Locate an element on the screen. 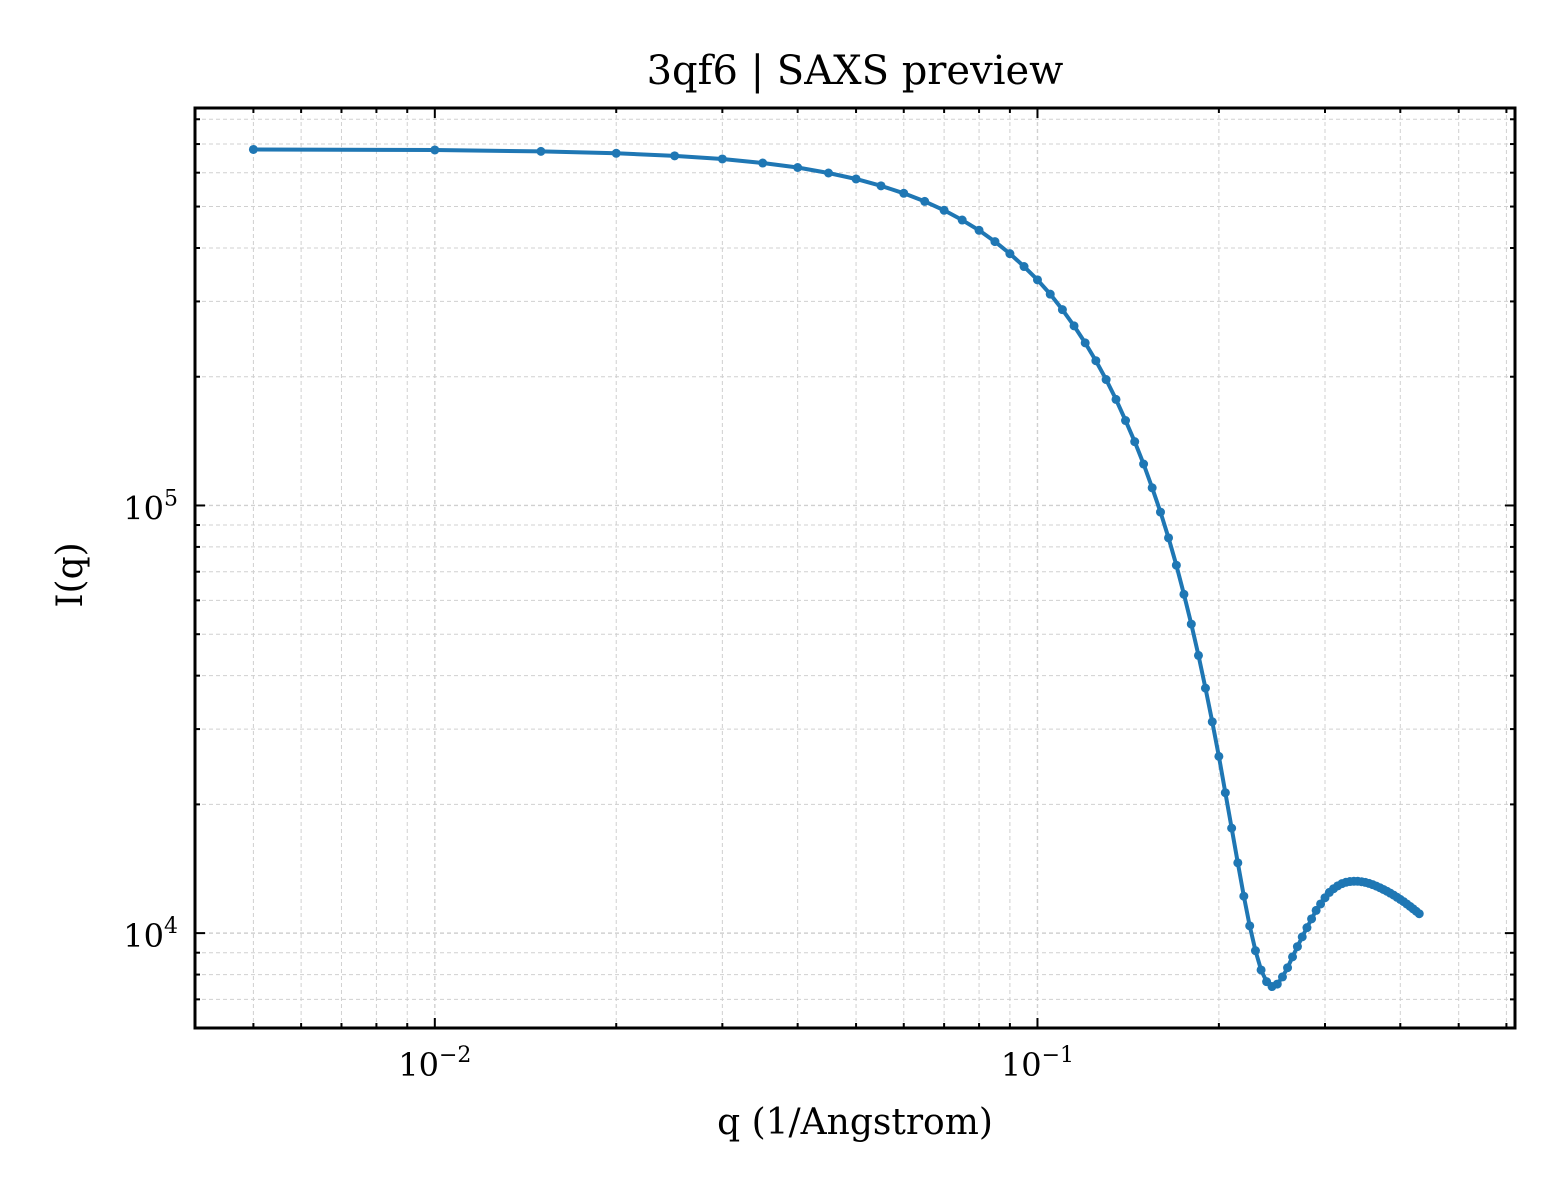  x-tick-label: 10⁻¹ is located at coordinates (1037, 1063).